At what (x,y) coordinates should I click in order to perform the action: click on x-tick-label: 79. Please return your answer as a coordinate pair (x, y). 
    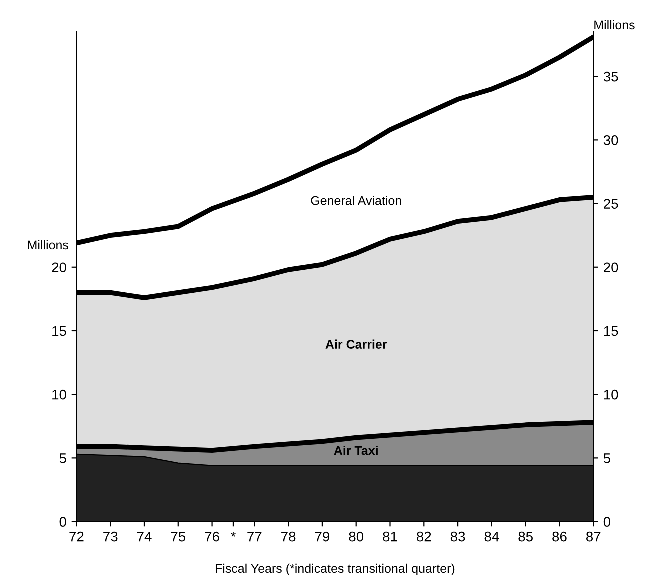
    Looking at the image, I should click on (322, 537).